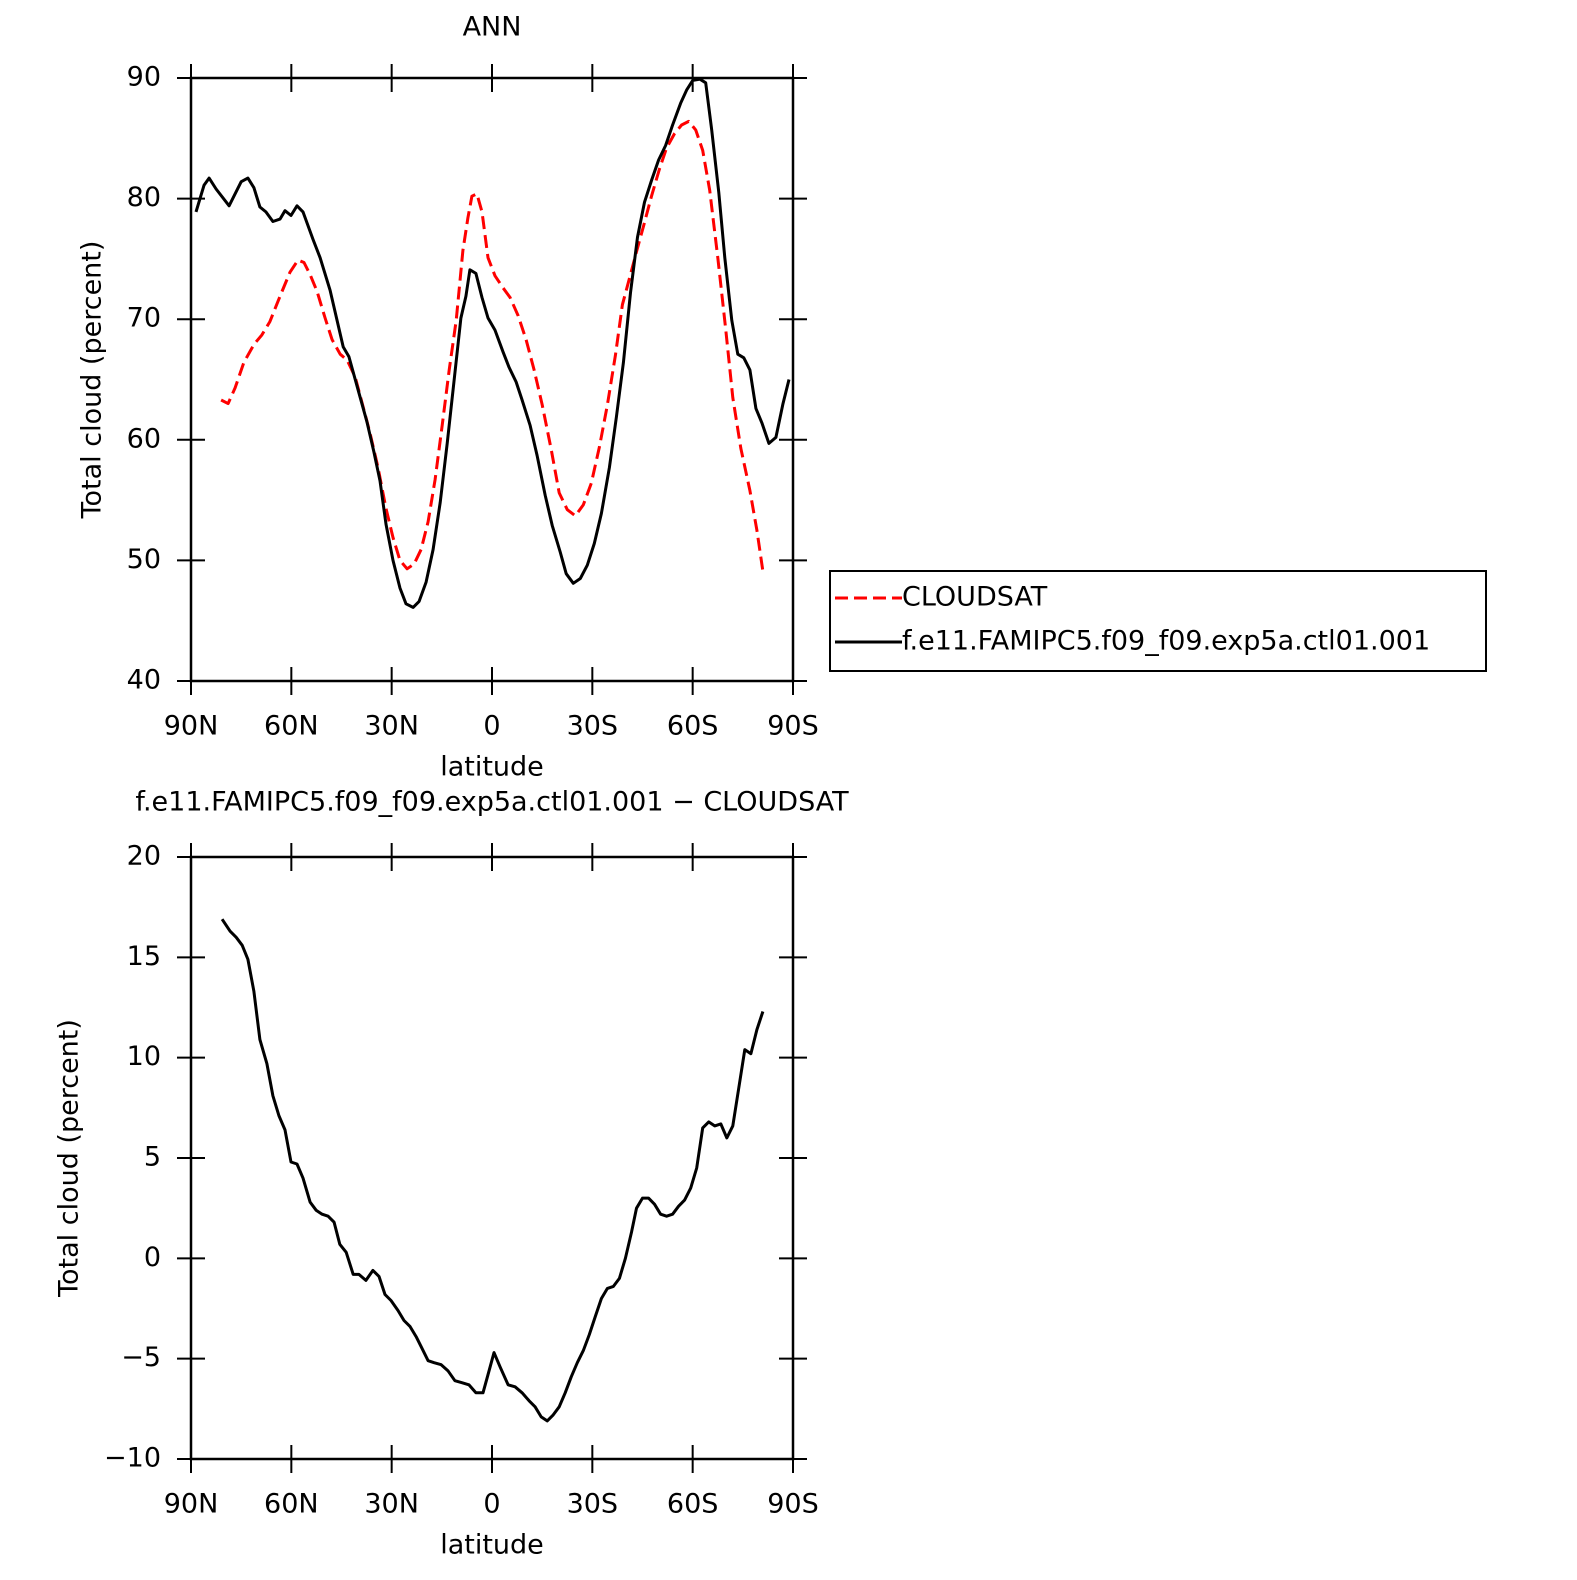  I want to click on y-tick-label: 80, so click(144, 197).